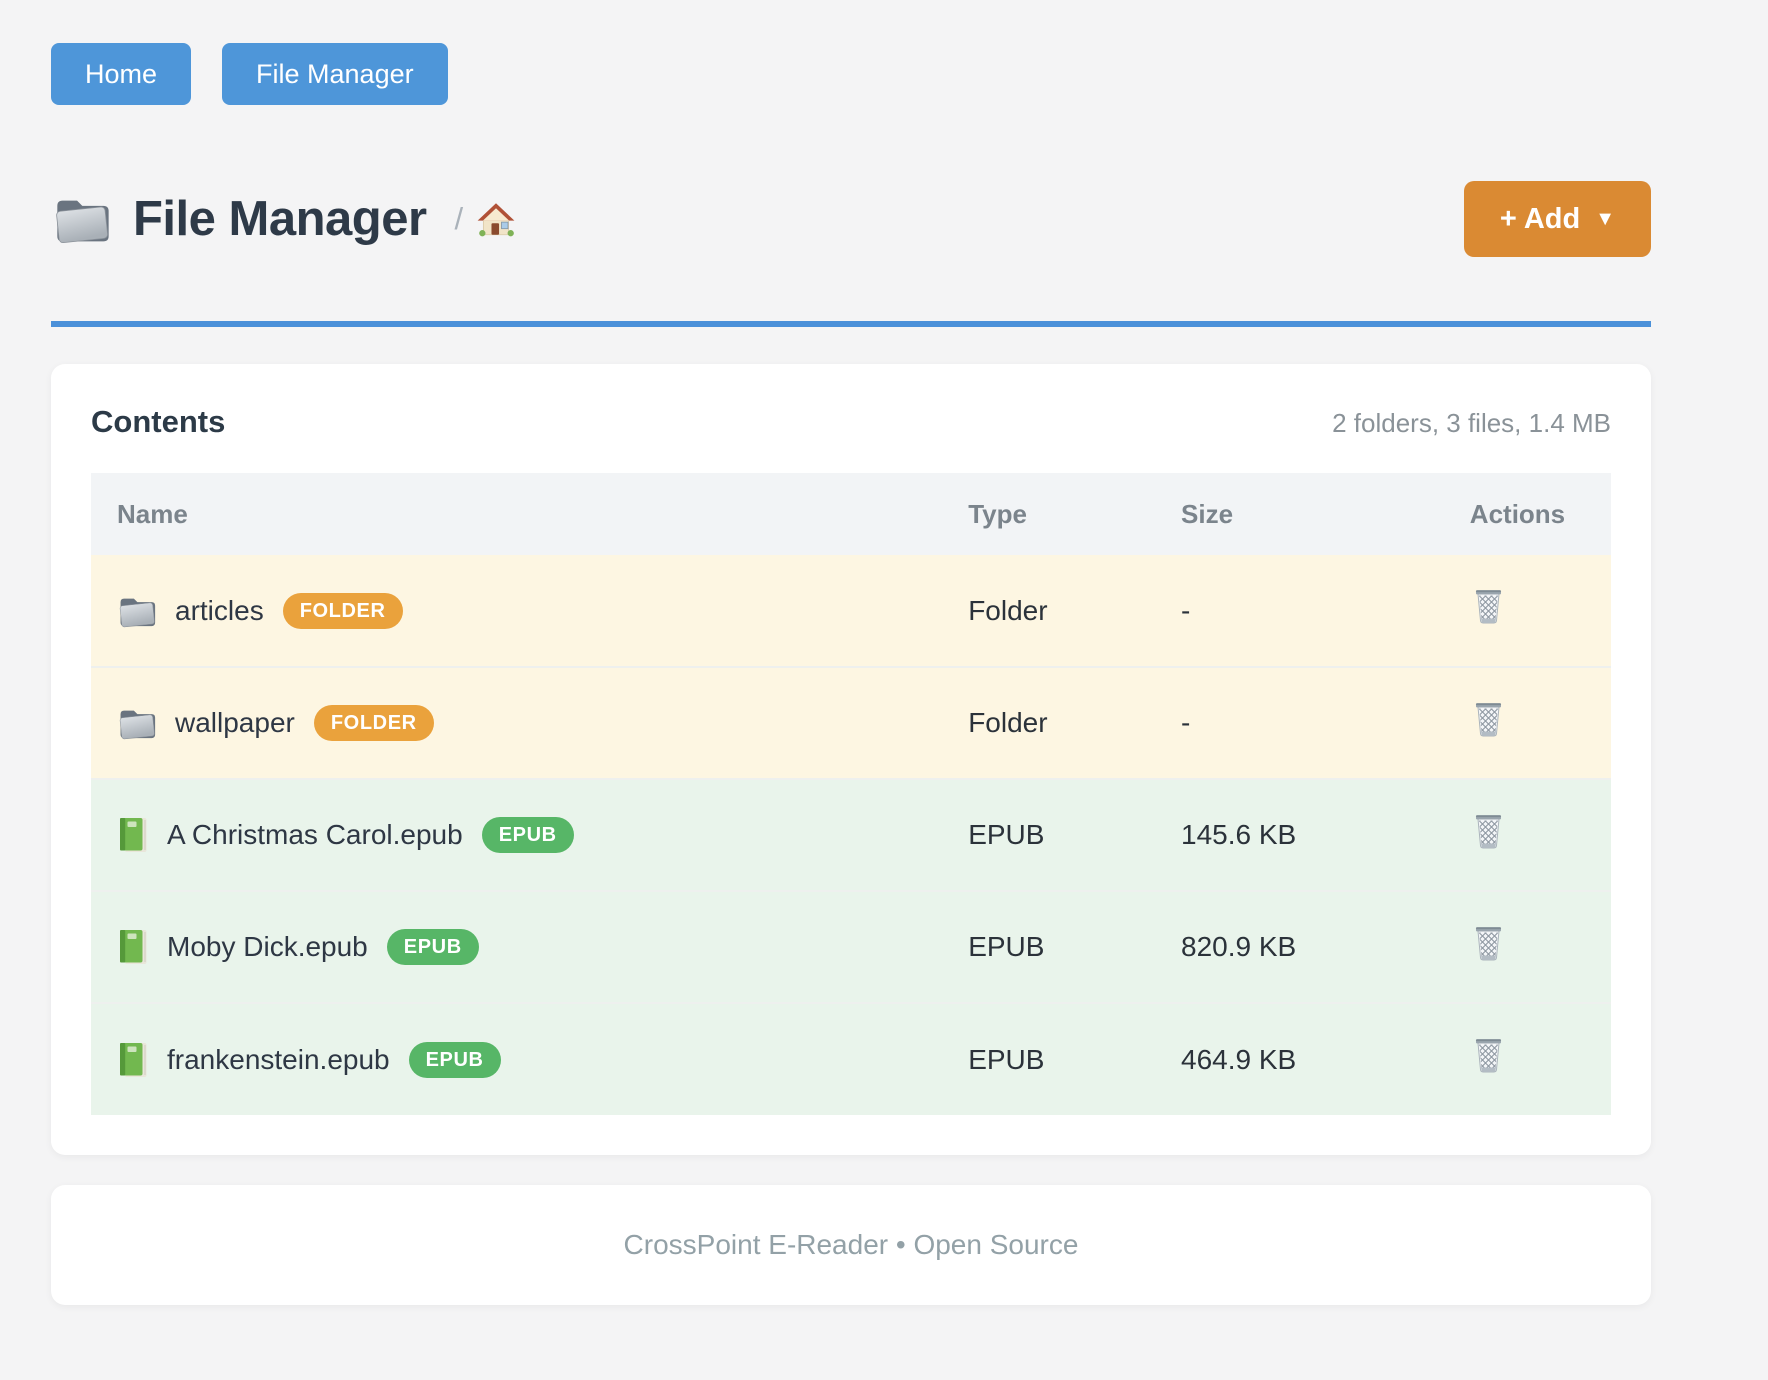 This screenshot has width=1768, height=1380. I want to click on footer-text: CrossPoint E-Reader • Open Source, so click(851, 1244).